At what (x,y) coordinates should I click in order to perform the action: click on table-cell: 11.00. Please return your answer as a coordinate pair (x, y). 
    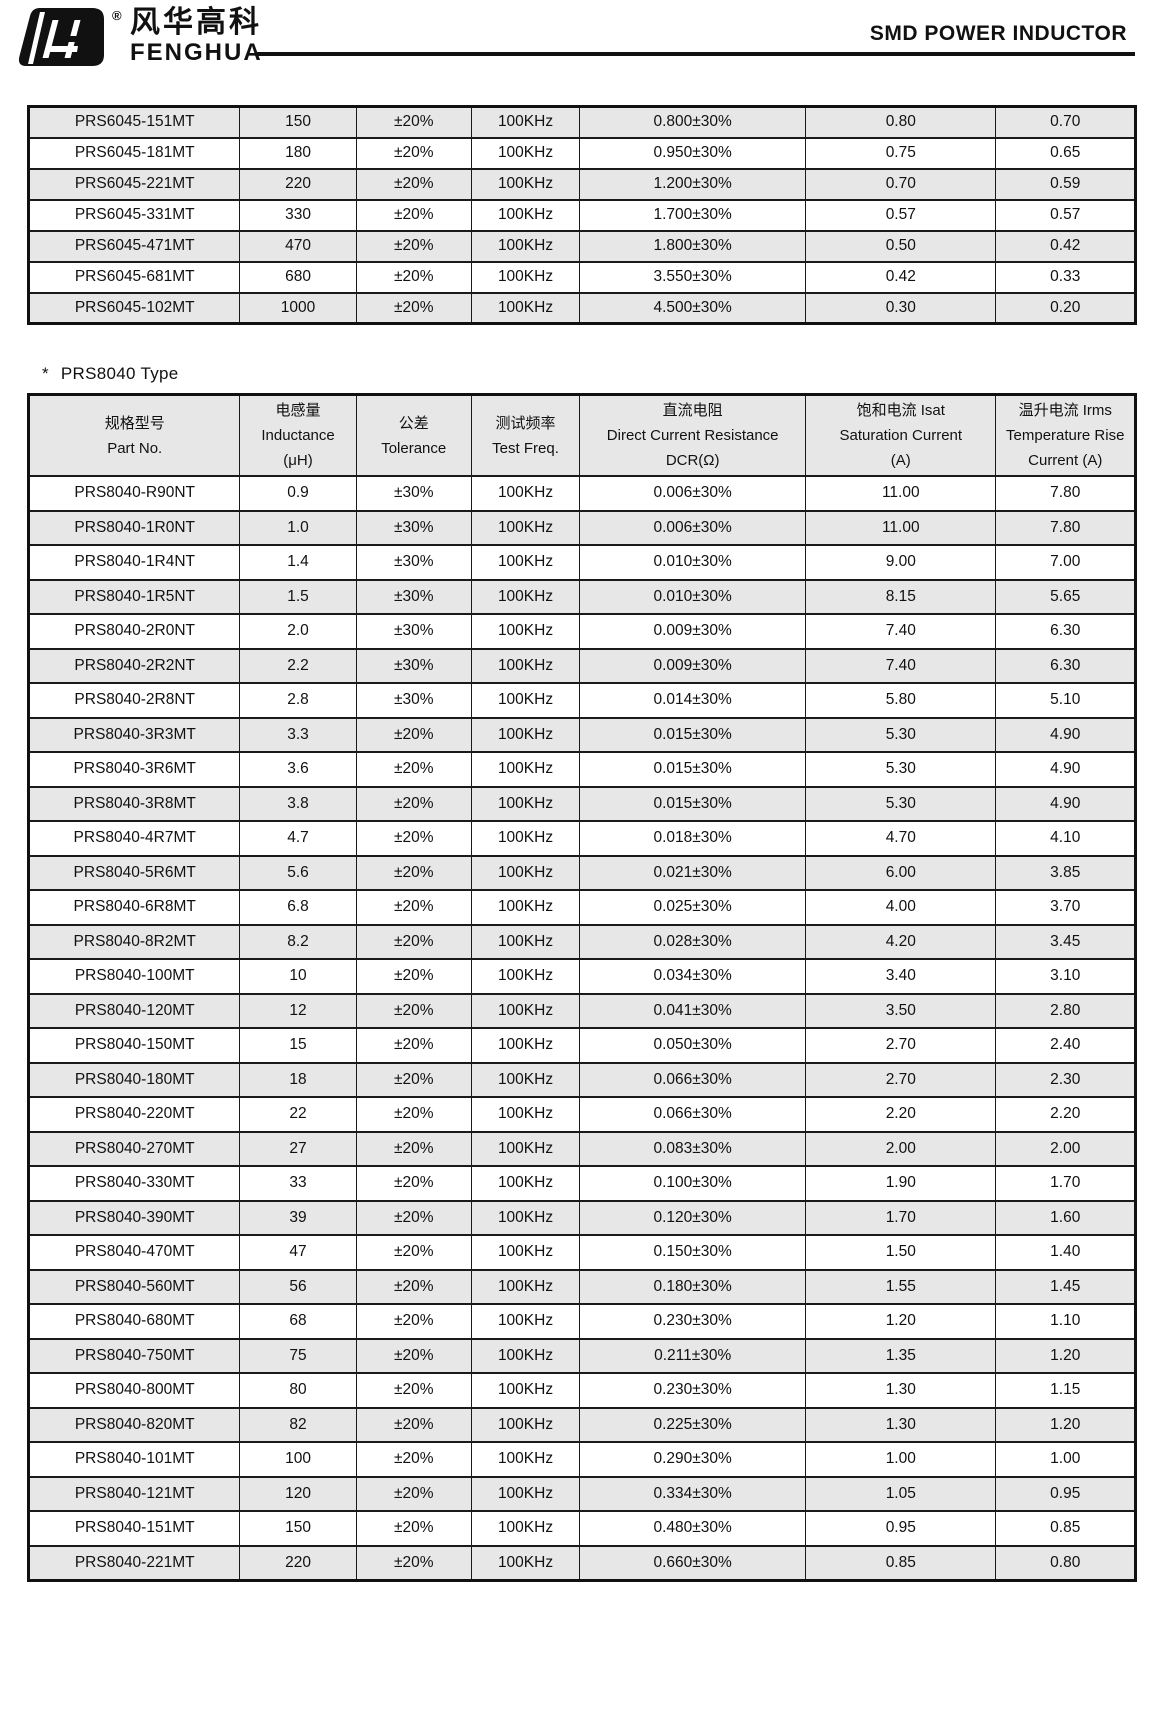
    Looking at the image, I should click on (901, 527).